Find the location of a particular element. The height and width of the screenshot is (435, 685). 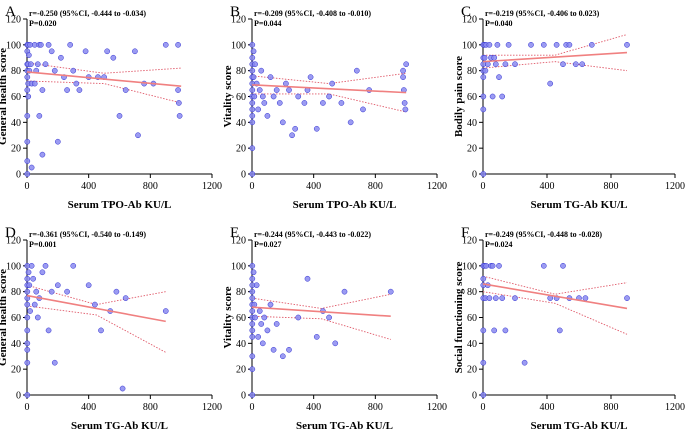

stat-p-text: P=0.040 is located at coordinates (498, 23).